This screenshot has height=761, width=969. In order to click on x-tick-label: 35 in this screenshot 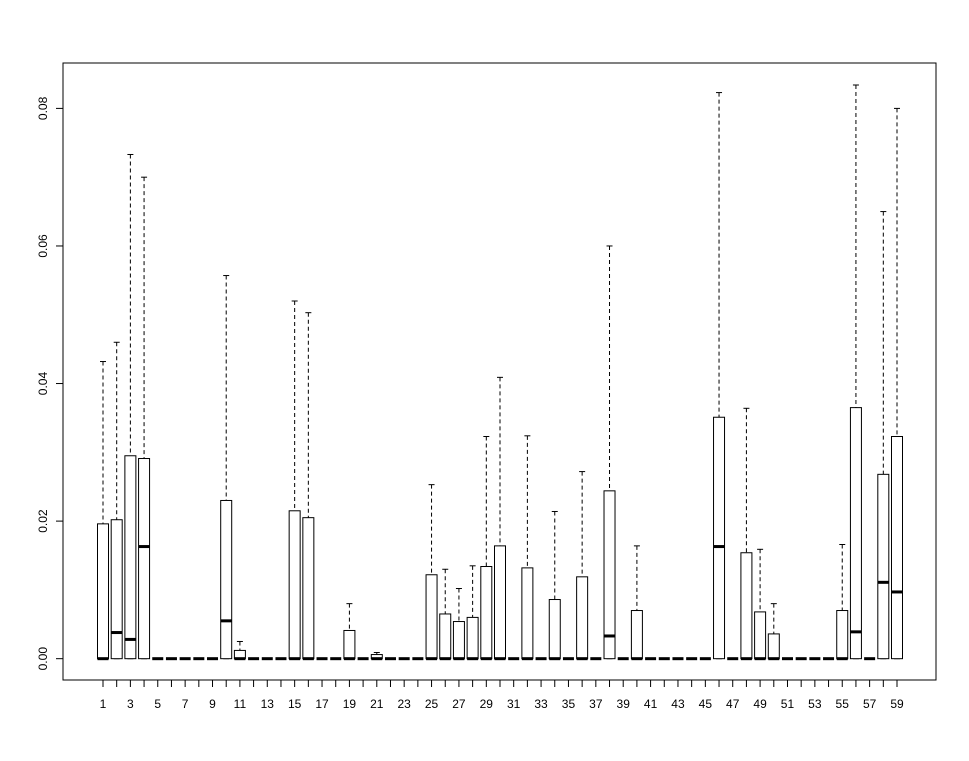, I will do `click(569, 704)`.